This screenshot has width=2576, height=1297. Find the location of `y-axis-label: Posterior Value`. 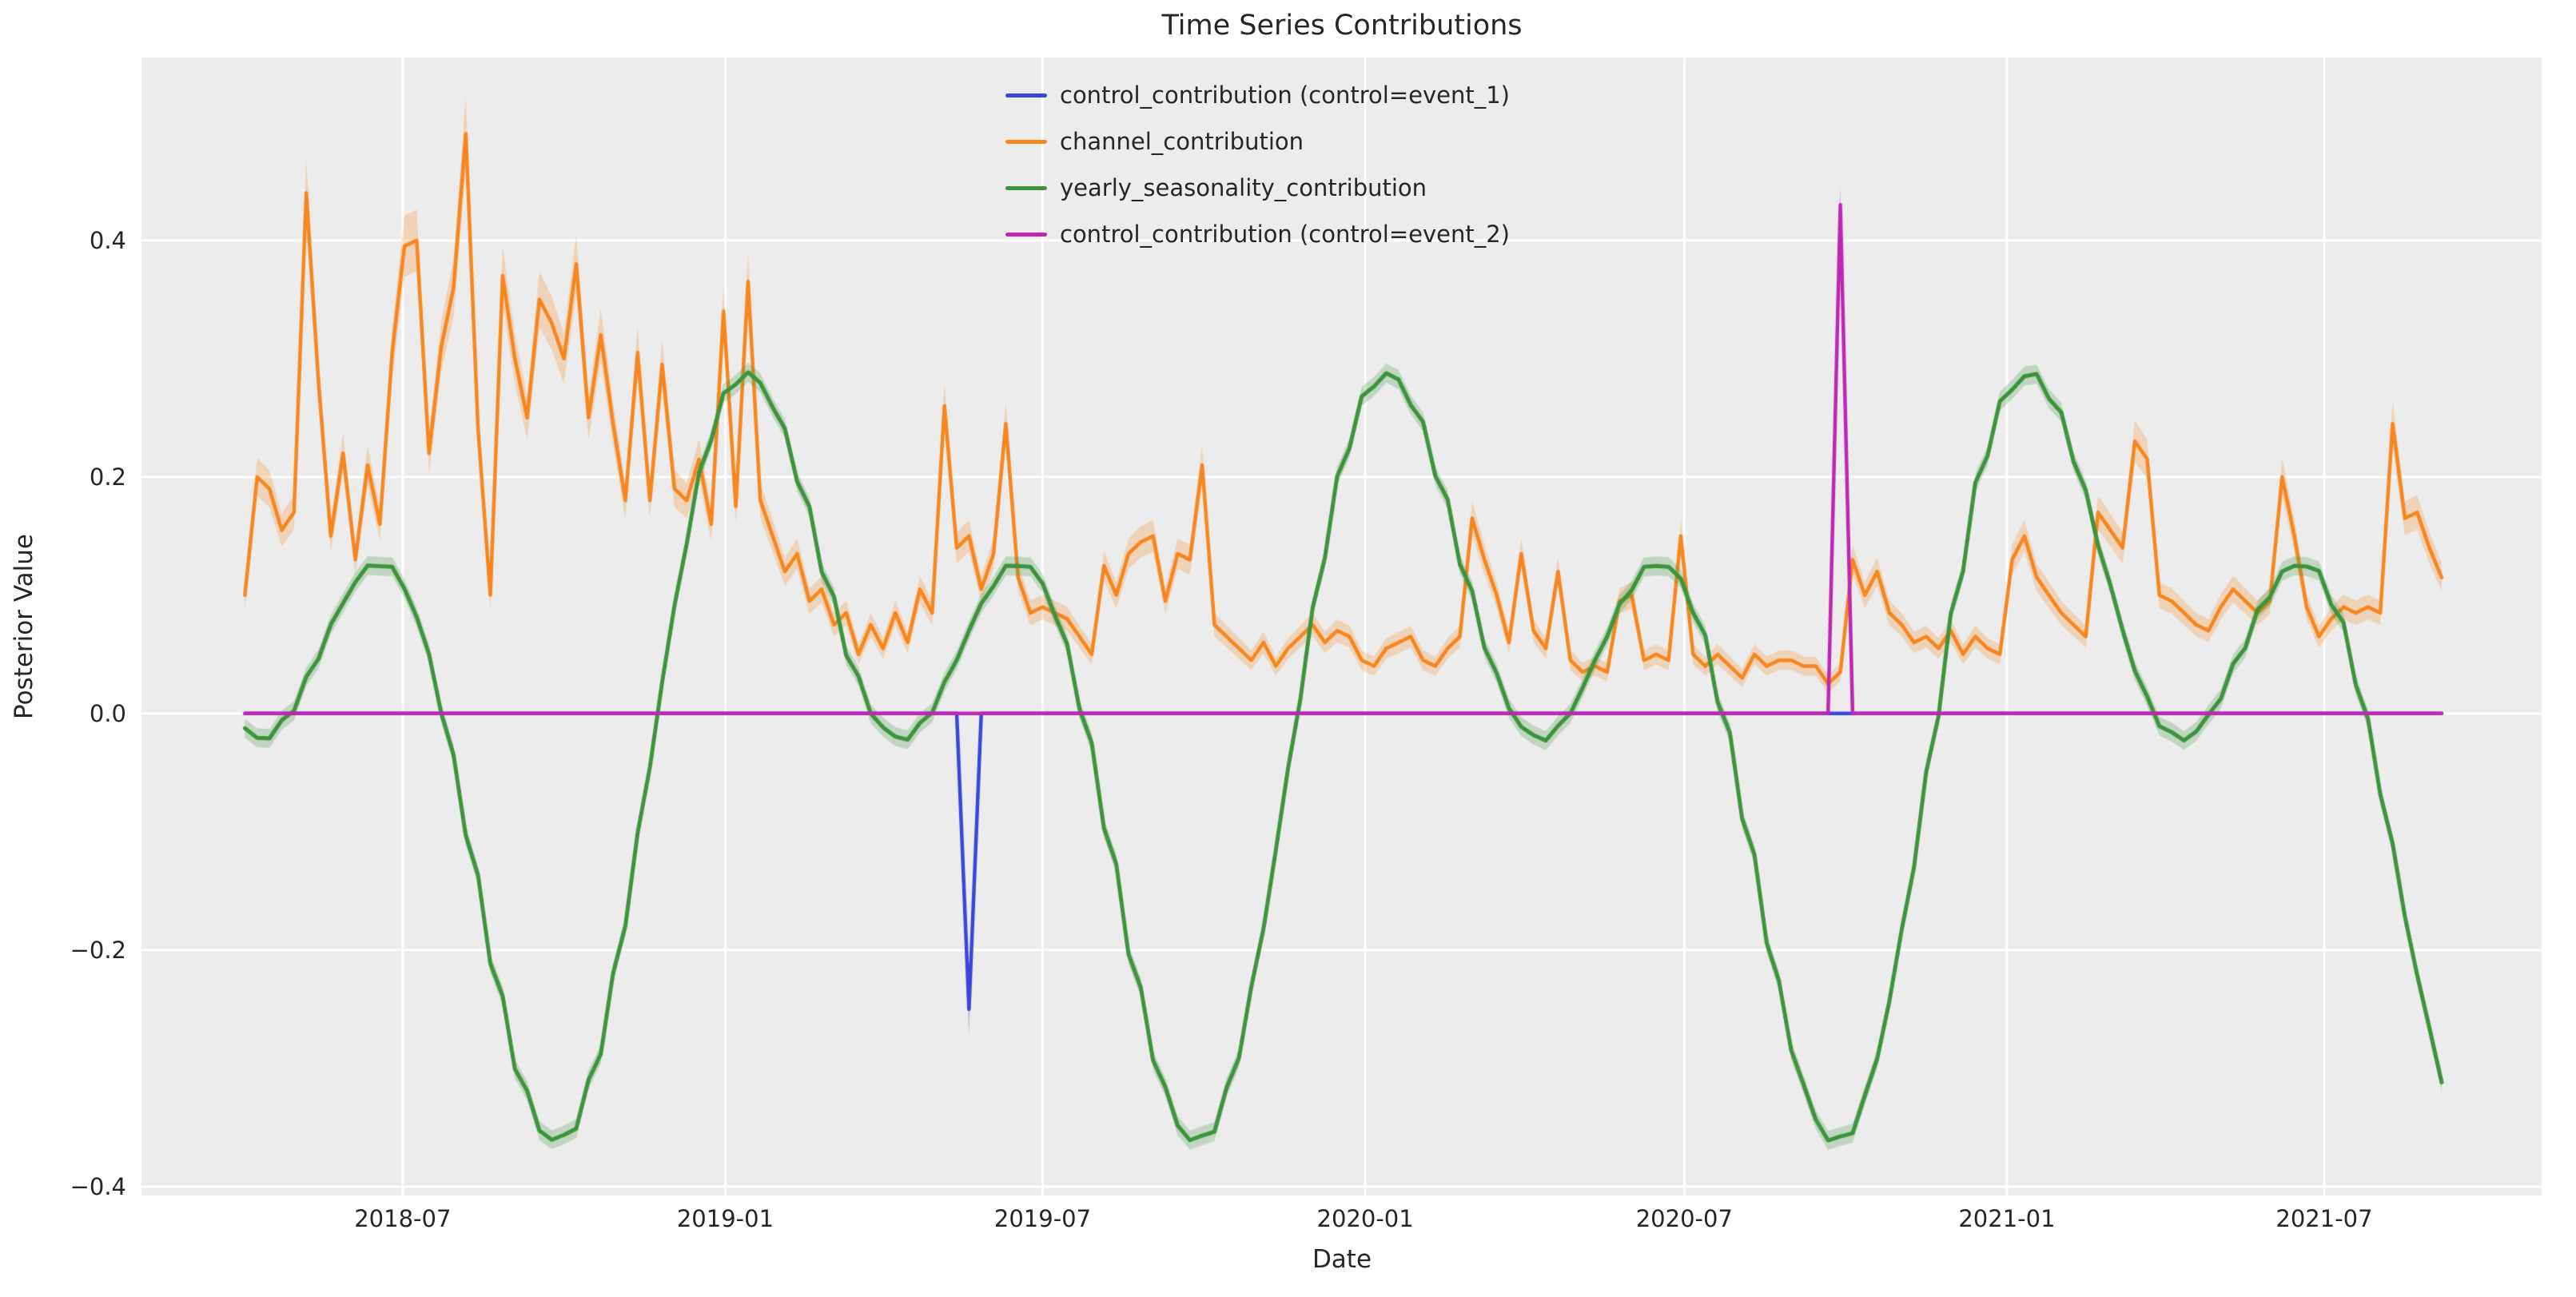

y-axis-label: Posterior Value is located at coordinates (24, 626).